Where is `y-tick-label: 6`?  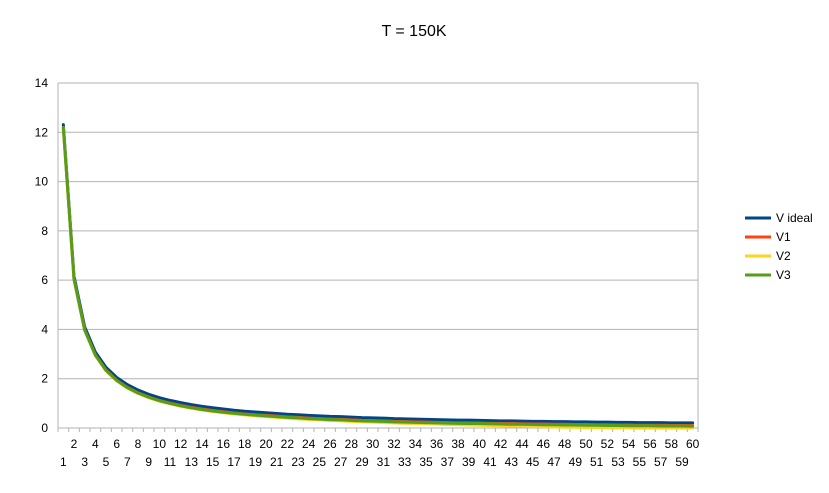 y-tick-label: 6 is located at coordinates (44, 280).